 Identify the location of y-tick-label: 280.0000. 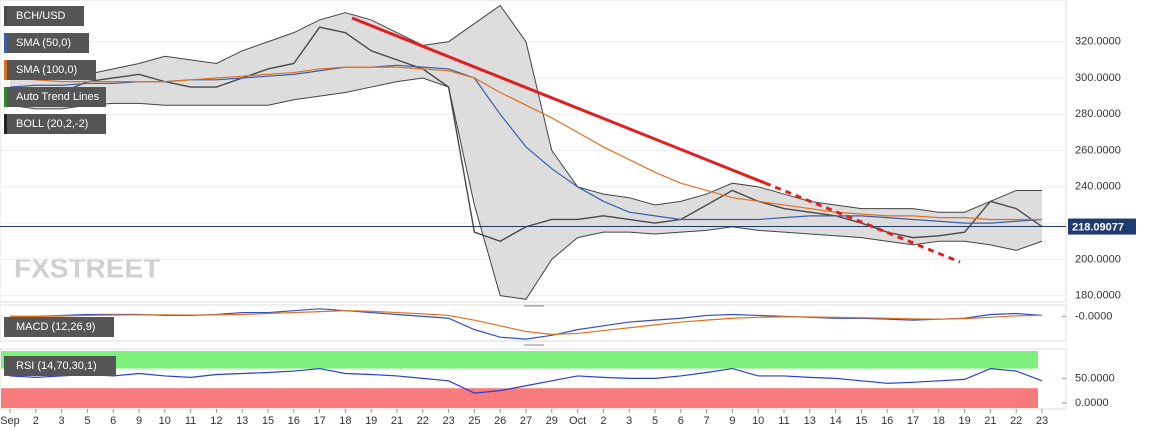
(1098, 114).